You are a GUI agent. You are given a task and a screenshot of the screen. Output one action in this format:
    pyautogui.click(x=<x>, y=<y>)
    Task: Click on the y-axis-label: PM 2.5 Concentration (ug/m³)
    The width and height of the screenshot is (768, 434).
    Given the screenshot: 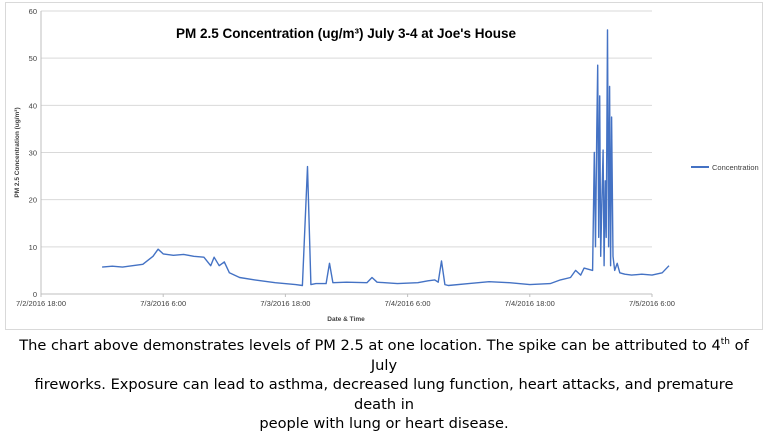 What is the action you would take?
    pyautogui.click(x=17, y=152)
    